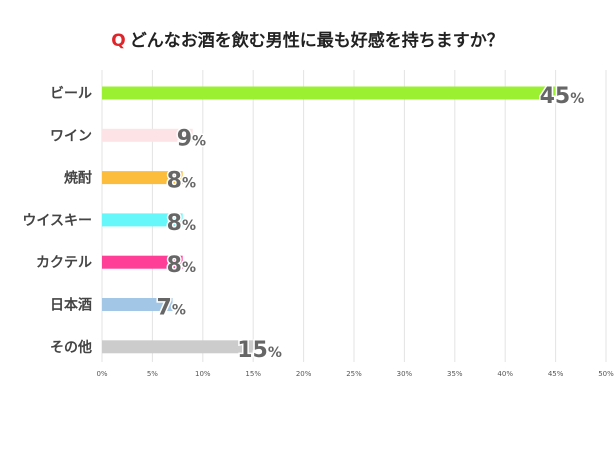 This screenshot has width=615, height=456. What do you see at coordinates (455, 374) in the screenshot?
I see `x-tick-label: 35%` at bounding box center [455, 374].